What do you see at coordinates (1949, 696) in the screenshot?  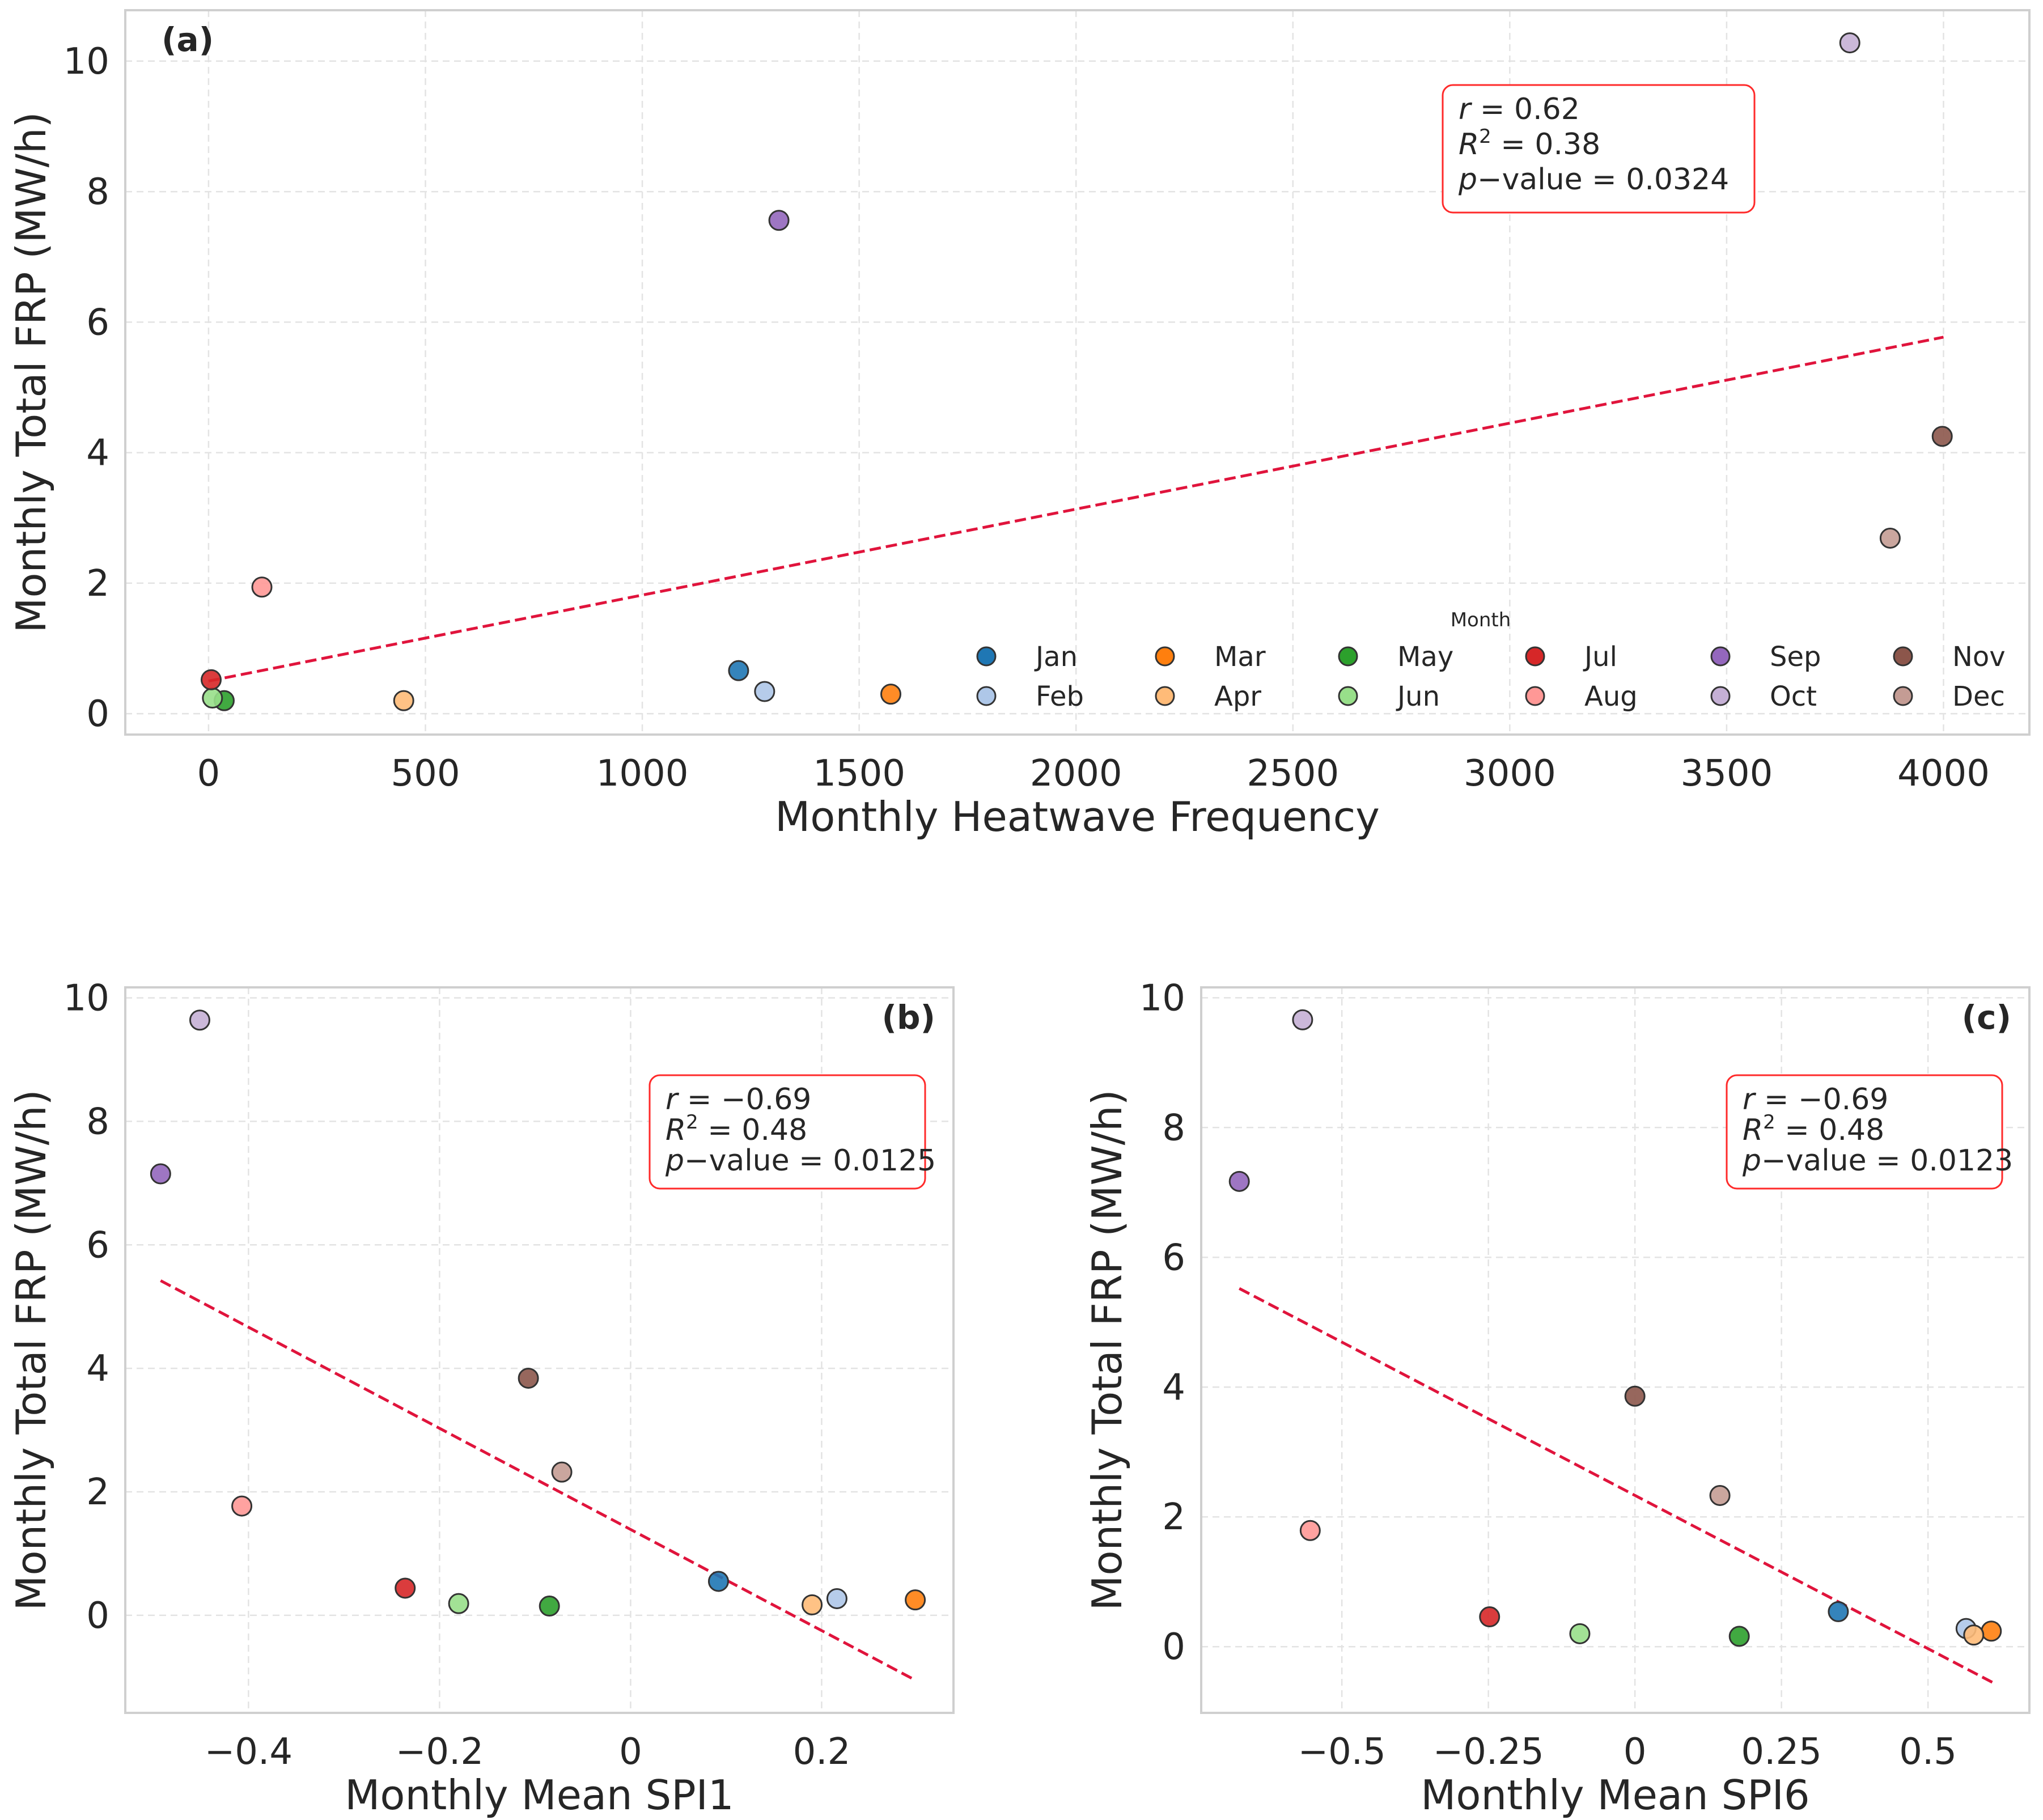 I see `legend-item-dec: Dec` at bounding box center [1949, 696].